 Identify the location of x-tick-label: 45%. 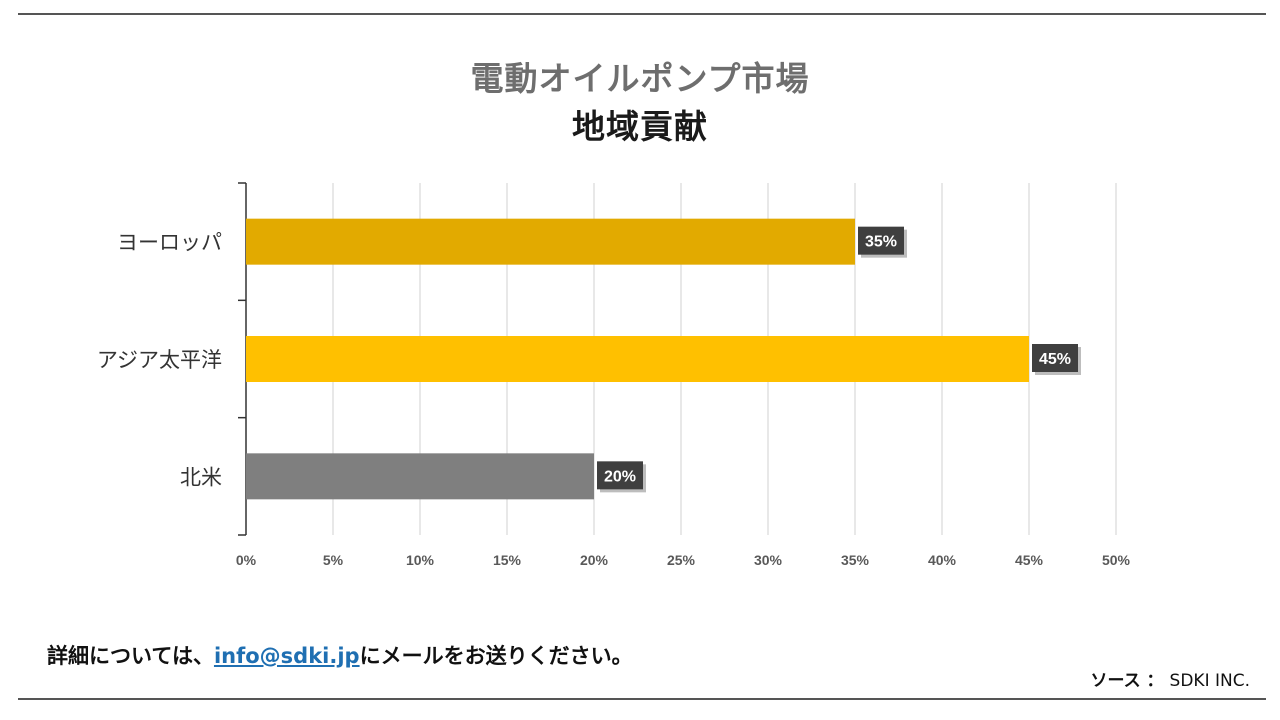
(1029, 560).